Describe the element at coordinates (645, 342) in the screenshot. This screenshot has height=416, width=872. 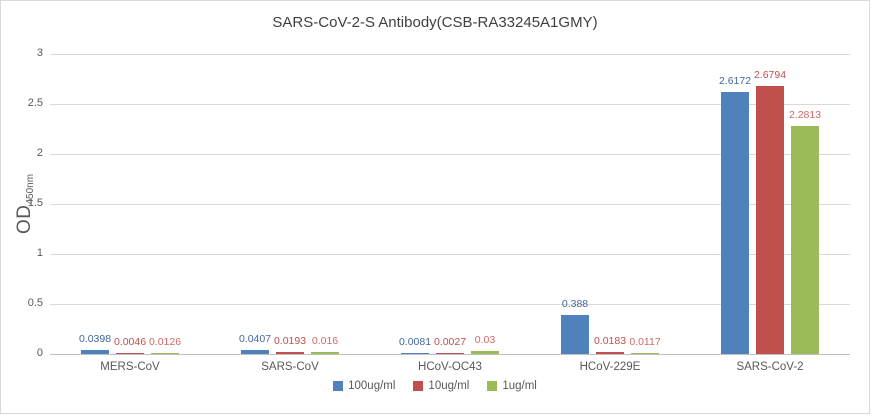
I see `bar-value-label: 0.0117` at that location.